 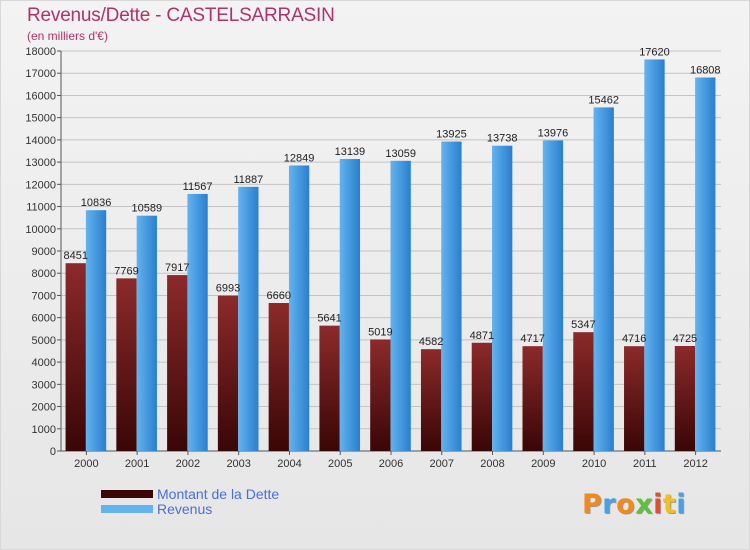 What do you see at coordinates (380, 332) in the screenshot?
I see `value-label-dette: 5019` at bounding box center [380, 332].